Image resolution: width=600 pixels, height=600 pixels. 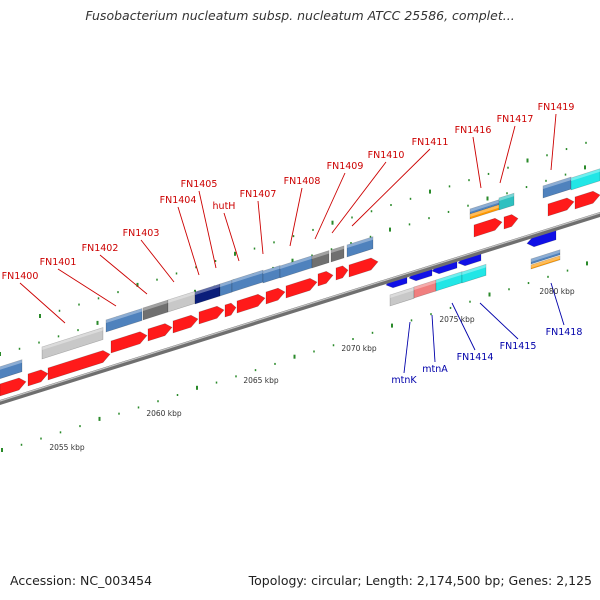 I want to click on feature-bar-teal-shine, so click(x=506, y=197).